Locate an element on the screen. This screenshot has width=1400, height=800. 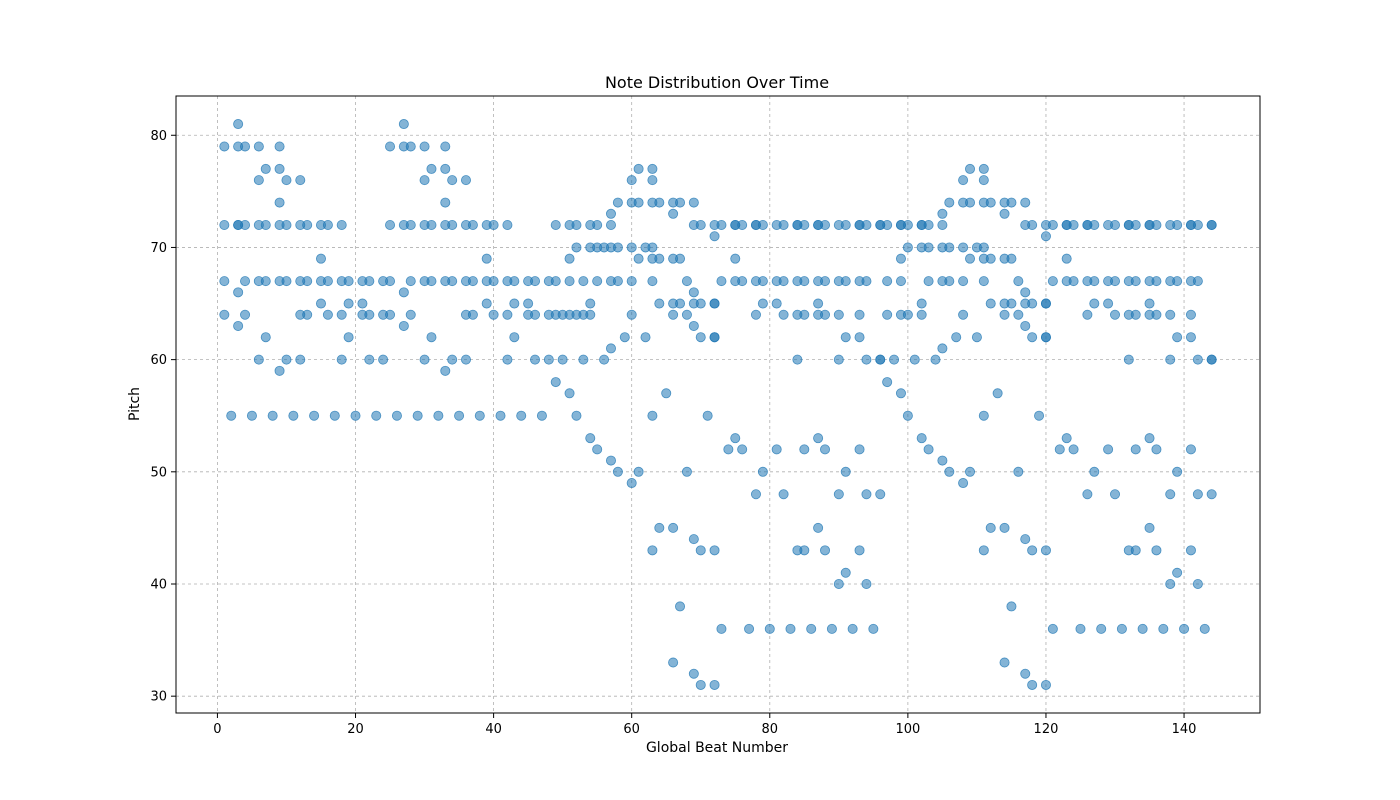
x-tick-label: 100 is located at coordinates (907, 729).